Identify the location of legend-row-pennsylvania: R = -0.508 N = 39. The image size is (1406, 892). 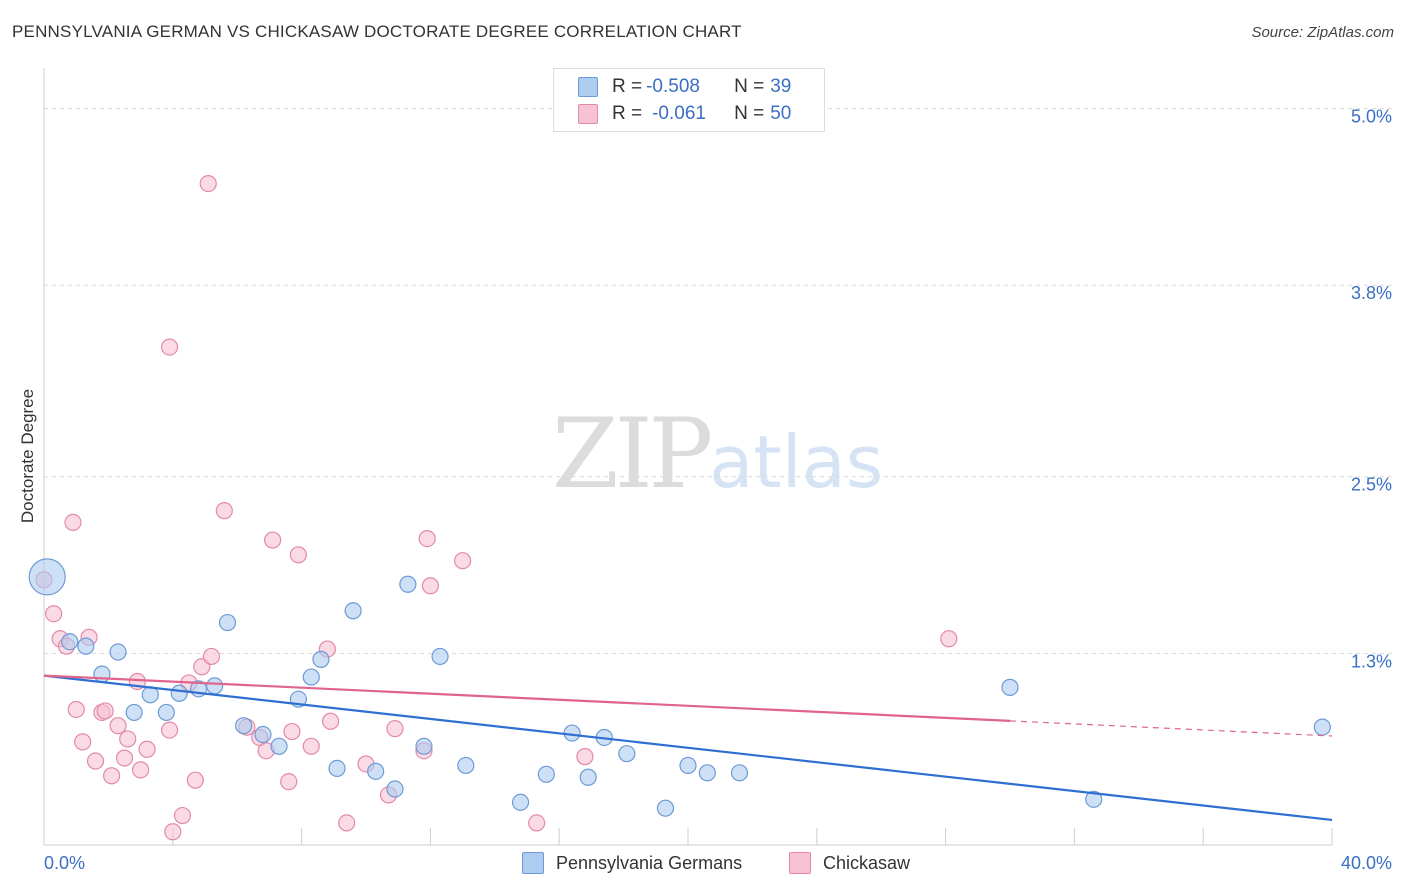
(684, 87).